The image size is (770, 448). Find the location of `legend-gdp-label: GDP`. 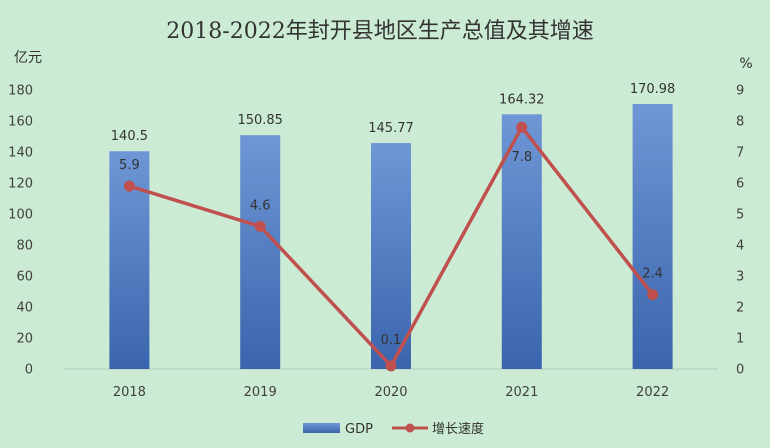

legend-gdp-label: GDP is located at coordinates (359, 429).